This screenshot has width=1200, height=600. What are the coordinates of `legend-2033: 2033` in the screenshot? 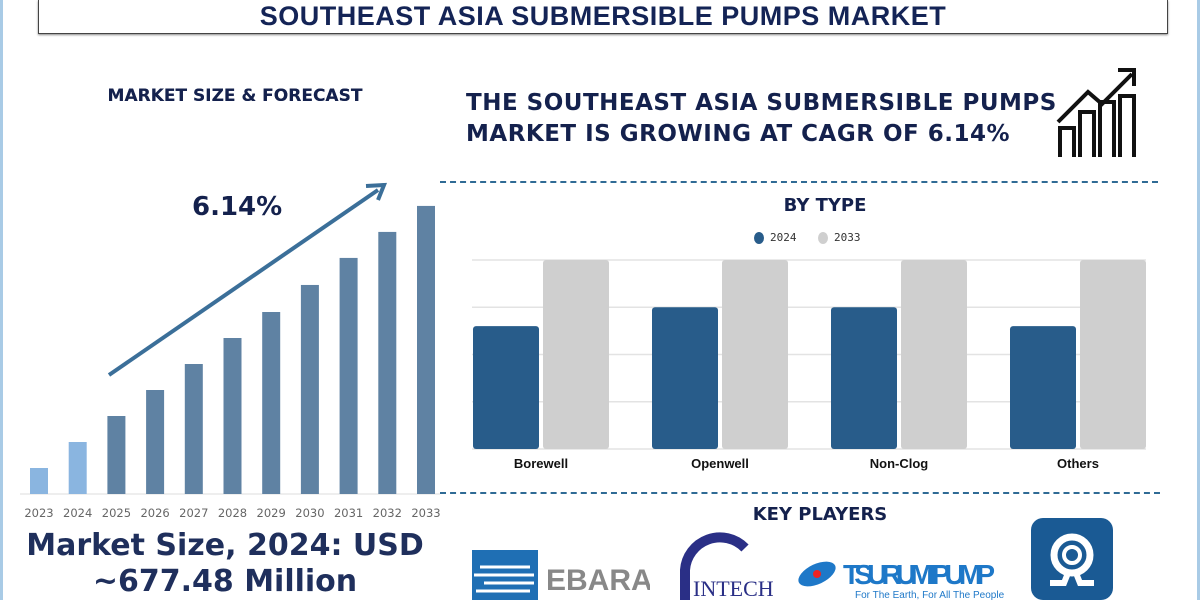 It's located at (839, 237).